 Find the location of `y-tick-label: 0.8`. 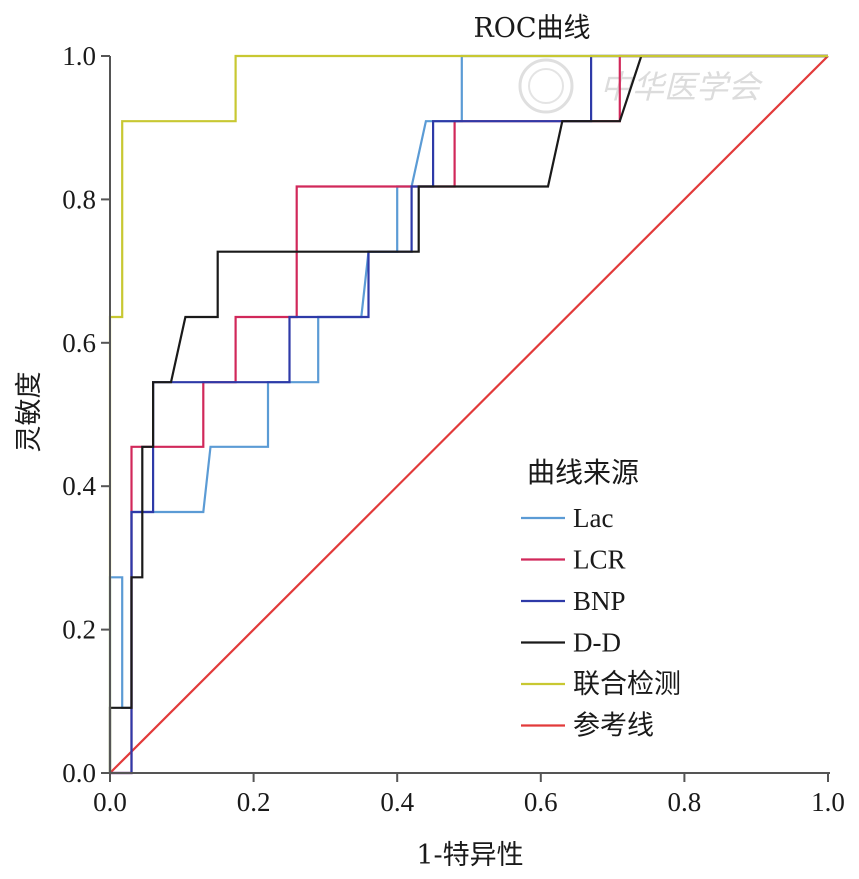

y-tick-label: 0.8 is located at coordinates (79, 199).